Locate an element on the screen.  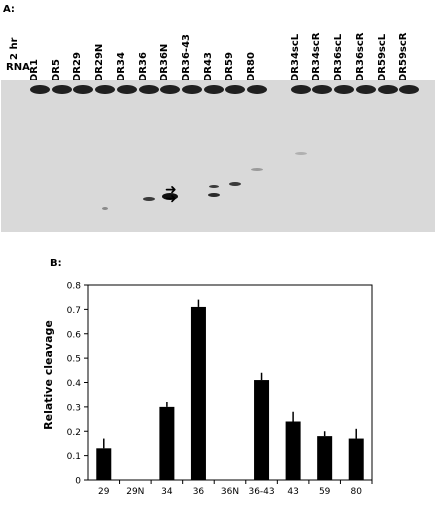
y-tick-label: 0.2 is located at coordinates (74, 433).